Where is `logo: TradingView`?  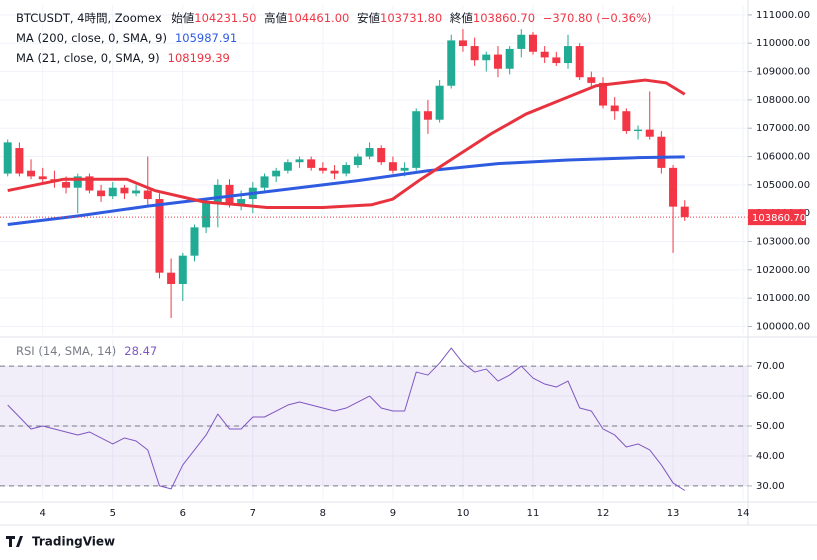
logo: TradingView is located at coordinates (60, 542).